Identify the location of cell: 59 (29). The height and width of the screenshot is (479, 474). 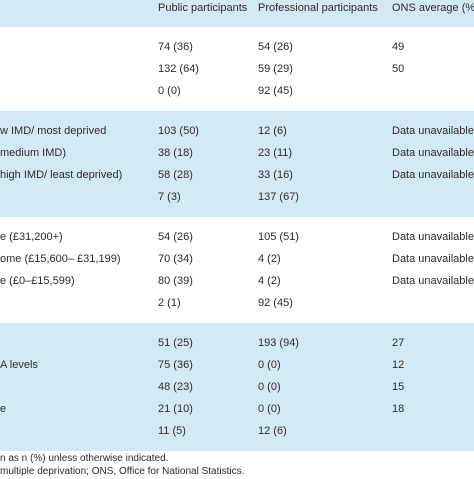
(275, 69).